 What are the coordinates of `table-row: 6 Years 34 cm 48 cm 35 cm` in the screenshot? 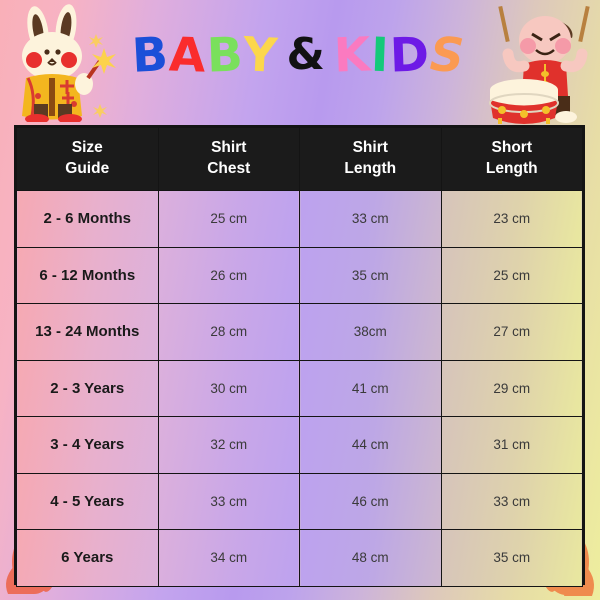 It's located at (299, 558).